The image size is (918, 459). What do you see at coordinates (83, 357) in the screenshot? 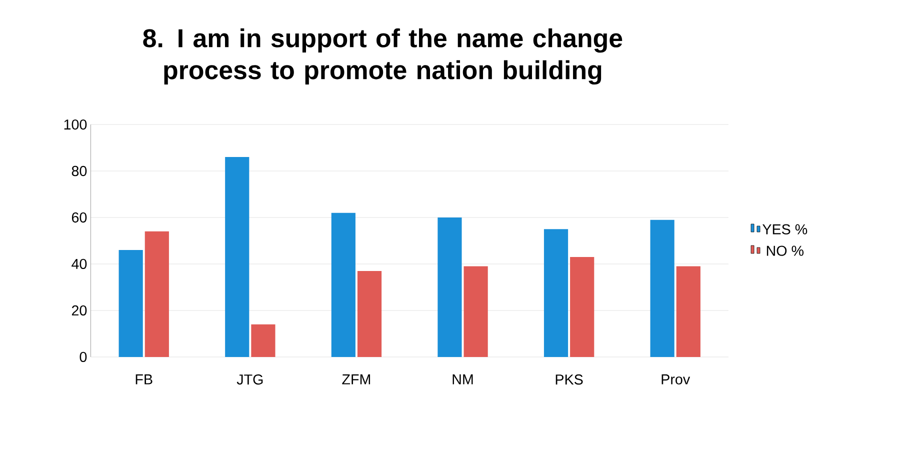
I see `y-tick-label: 0` at bounding box center [83, 357].